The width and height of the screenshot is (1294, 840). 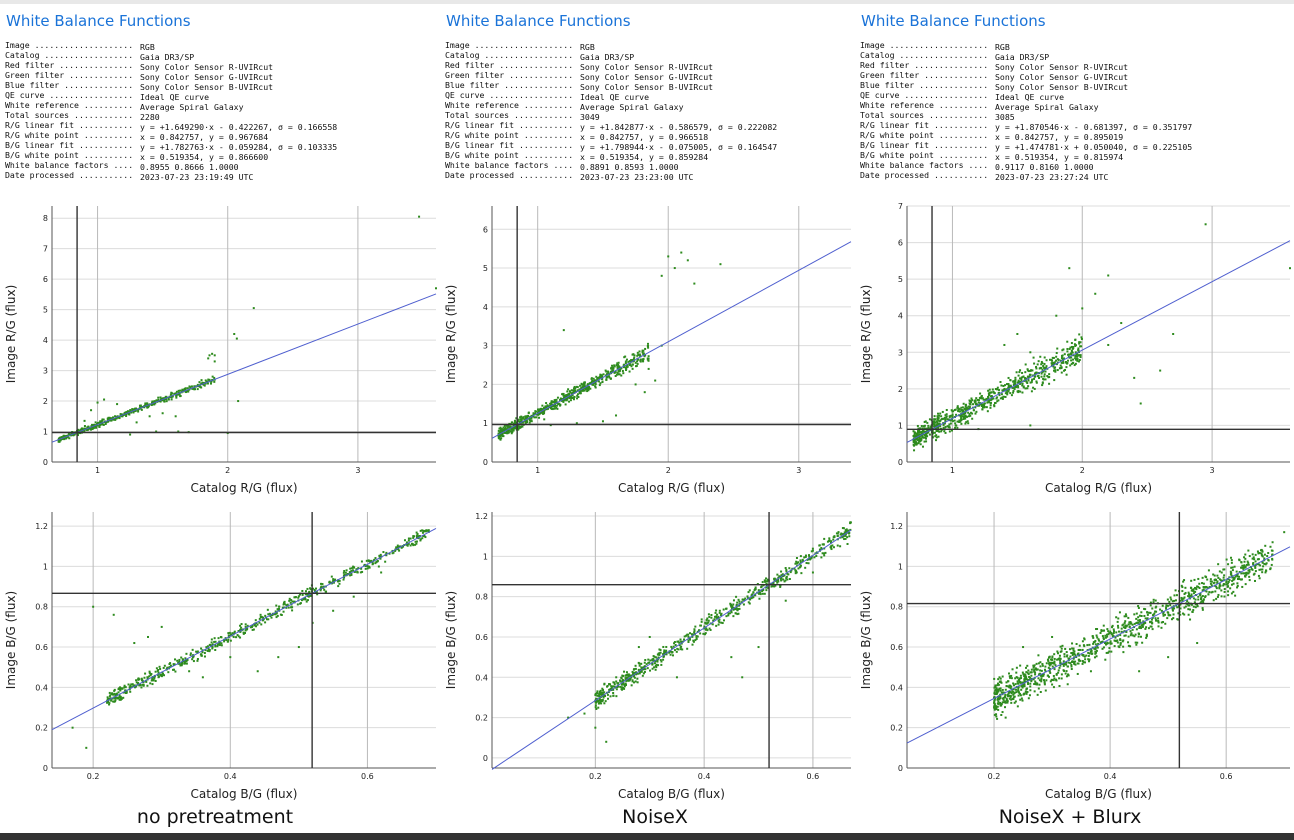 What do you see at coordinates (451, 334) in the screenshot?
I see `y-axis-label: Image R/G (flux)` at bounding box center [451, 334].